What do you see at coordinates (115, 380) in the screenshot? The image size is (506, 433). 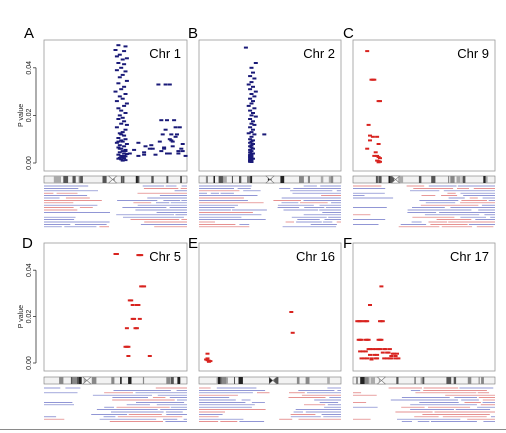 I see `ideogram-body` at bounding box center [115, 380].